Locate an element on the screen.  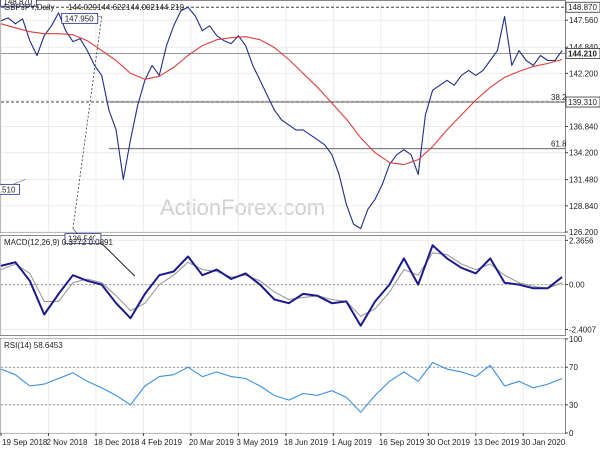
y-tick-label: 142.200 is located at coordinates (583, 73).